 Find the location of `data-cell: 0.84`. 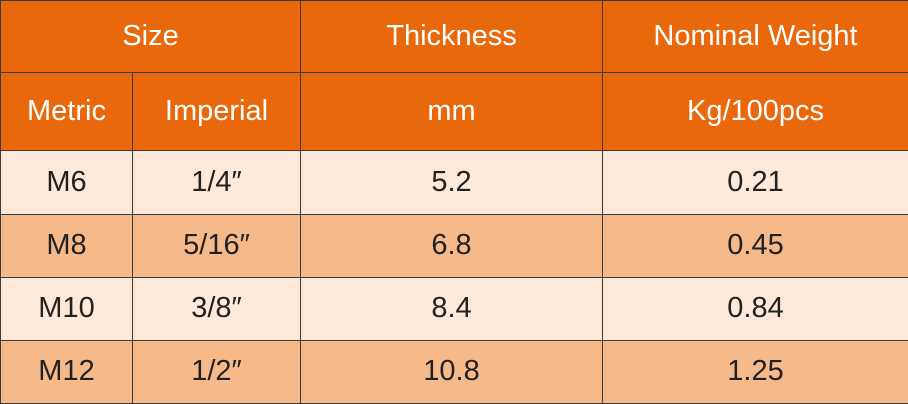

data-cell: 0.84 is located at coordinates (755, 308).